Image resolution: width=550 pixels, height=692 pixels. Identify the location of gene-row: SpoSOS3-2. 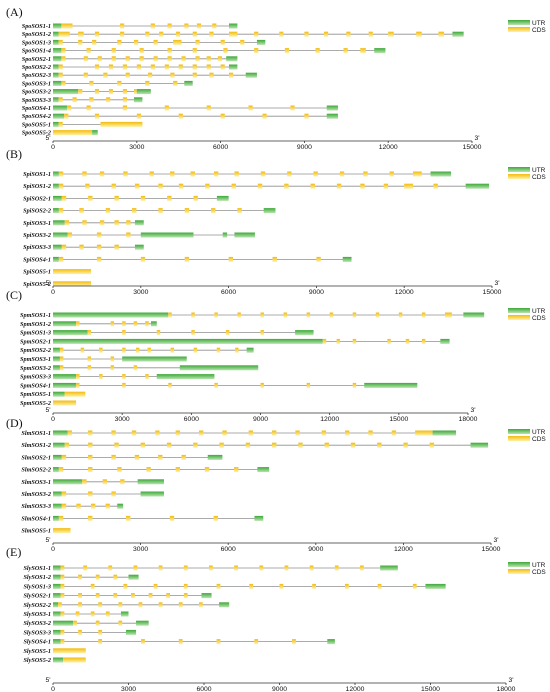
(86, 92).